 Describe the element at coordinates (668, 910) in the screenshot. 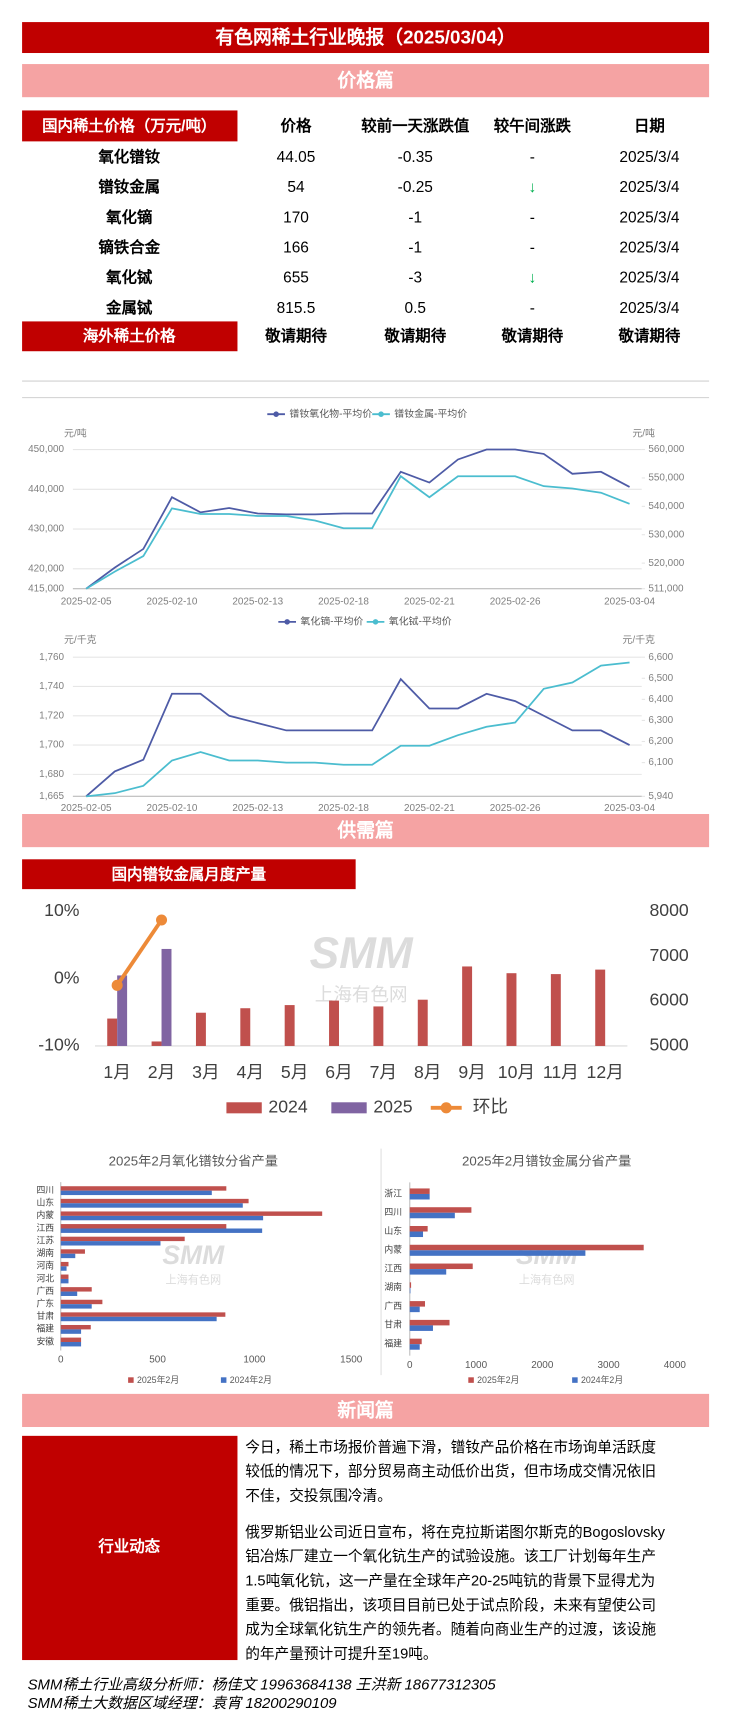

I see `y2-tick-label: 8000` at that location.